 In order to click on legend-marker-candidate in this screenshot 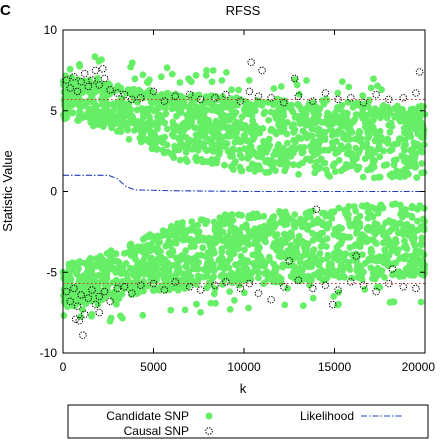, I will do `click(209, 416)`.